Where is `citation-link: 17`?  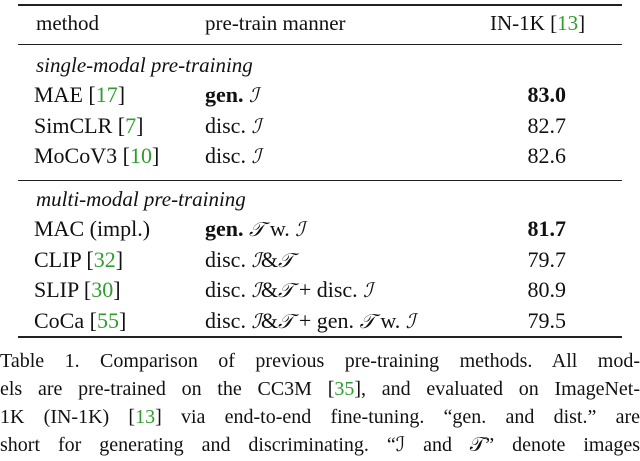
citation-link: 17 is located at coordinates (106, 94).